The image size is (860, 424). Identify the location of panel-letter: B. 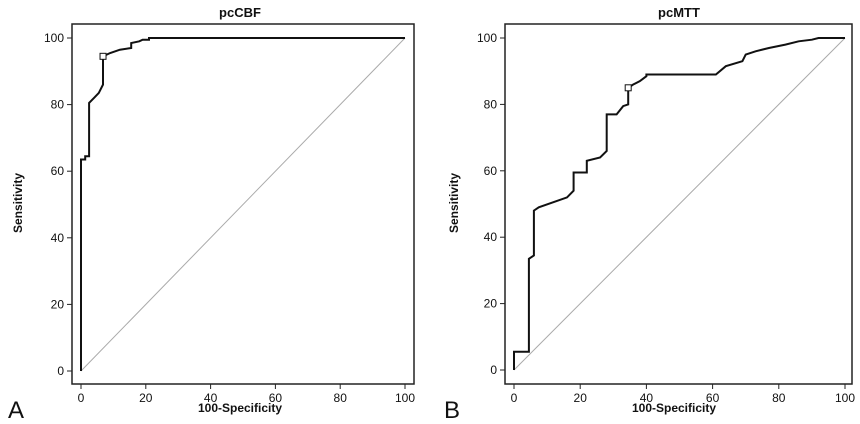
(452, 410).